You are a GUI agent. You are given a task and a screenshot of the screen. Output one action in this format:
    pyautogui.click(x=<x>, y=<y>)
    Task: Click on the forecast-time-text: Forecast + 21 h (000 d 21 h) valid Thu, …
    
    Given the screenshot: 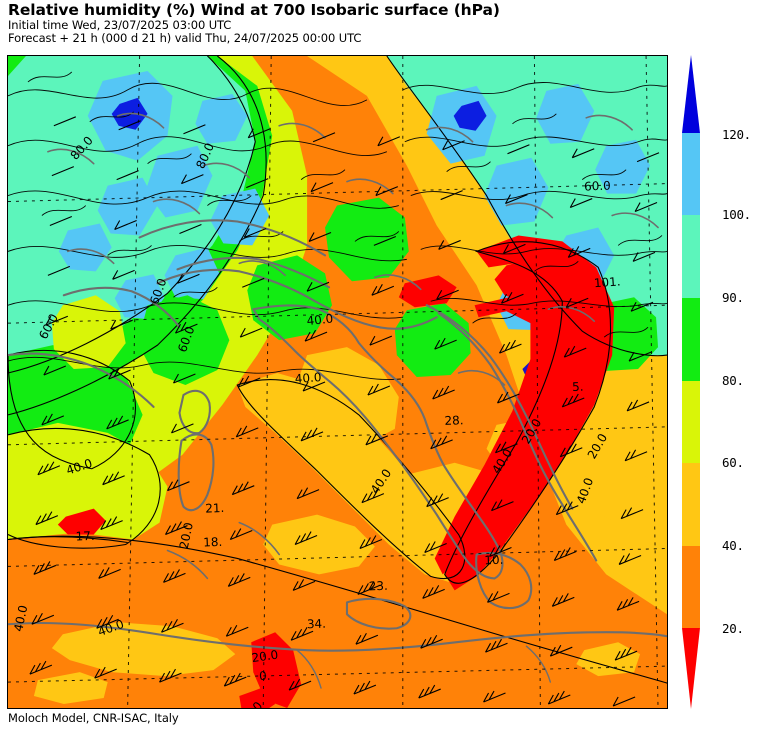 What is the action you would take?
    pyautogui.click(x=185, y=37)
    